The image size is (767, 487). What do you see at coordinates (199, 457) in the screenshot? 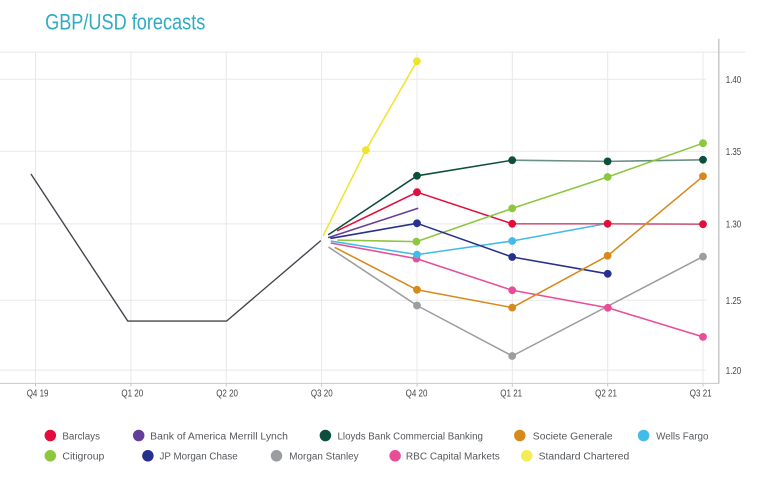
I see `svg-text: JP Morgan Chase` at bounding box center [199, 457].